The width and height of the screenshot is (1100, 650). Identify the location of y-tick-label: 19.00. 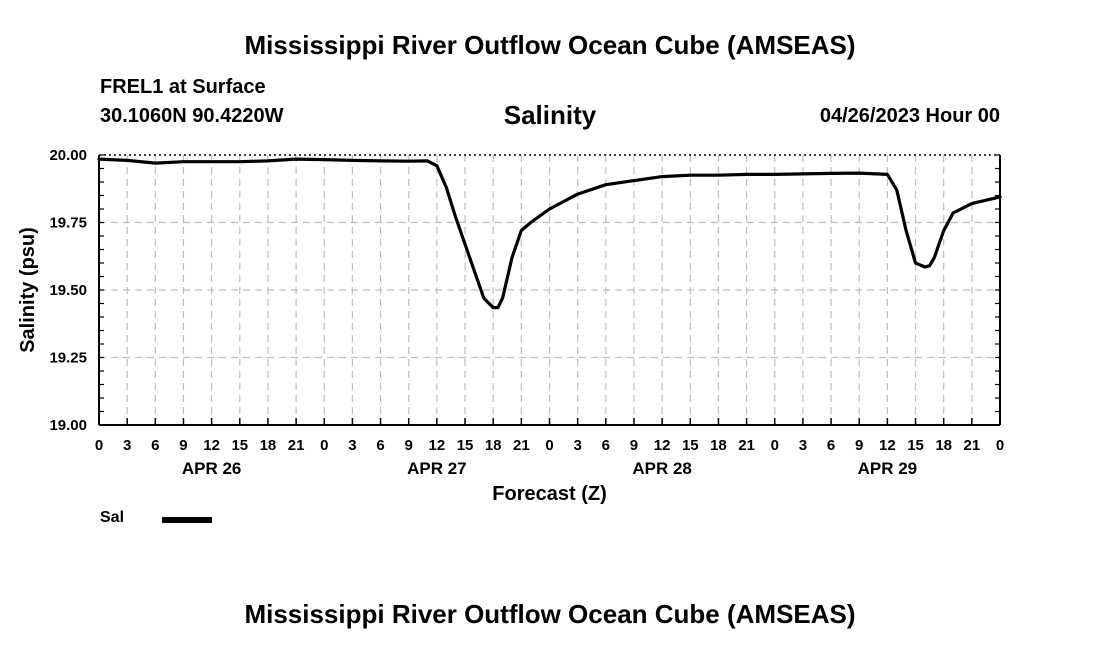
(68, 425).